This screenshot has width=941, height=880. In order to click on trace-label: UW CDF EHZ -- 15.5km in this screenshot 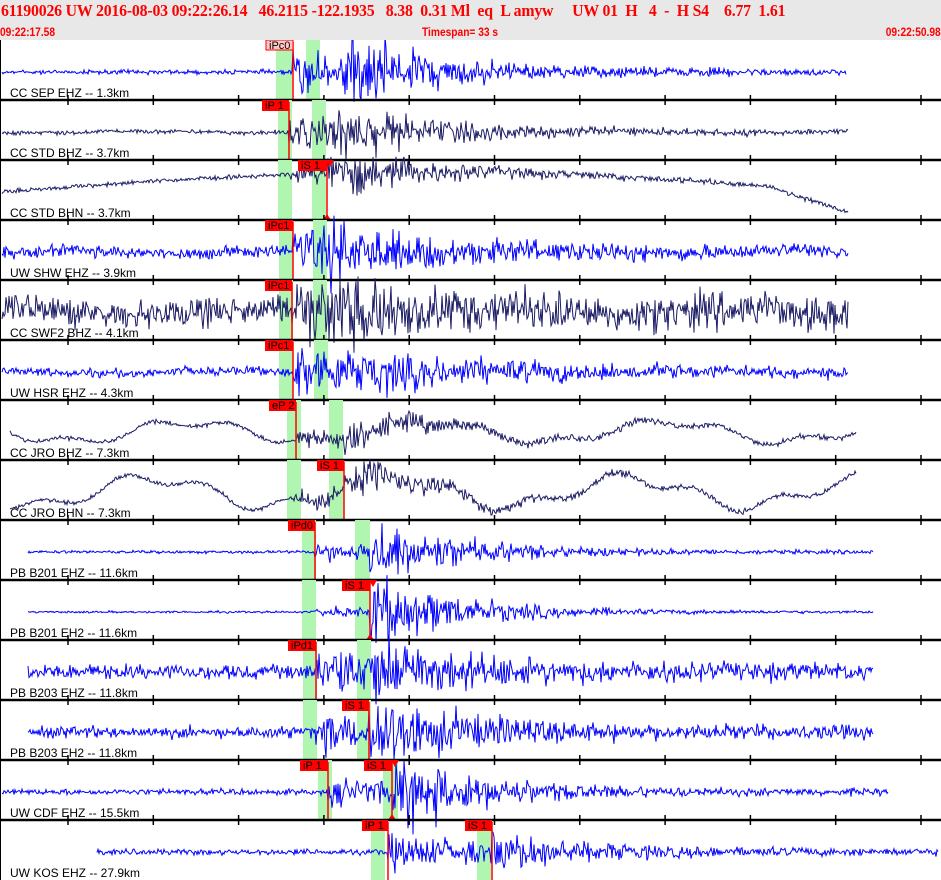, I will do `click(74, 813)`.